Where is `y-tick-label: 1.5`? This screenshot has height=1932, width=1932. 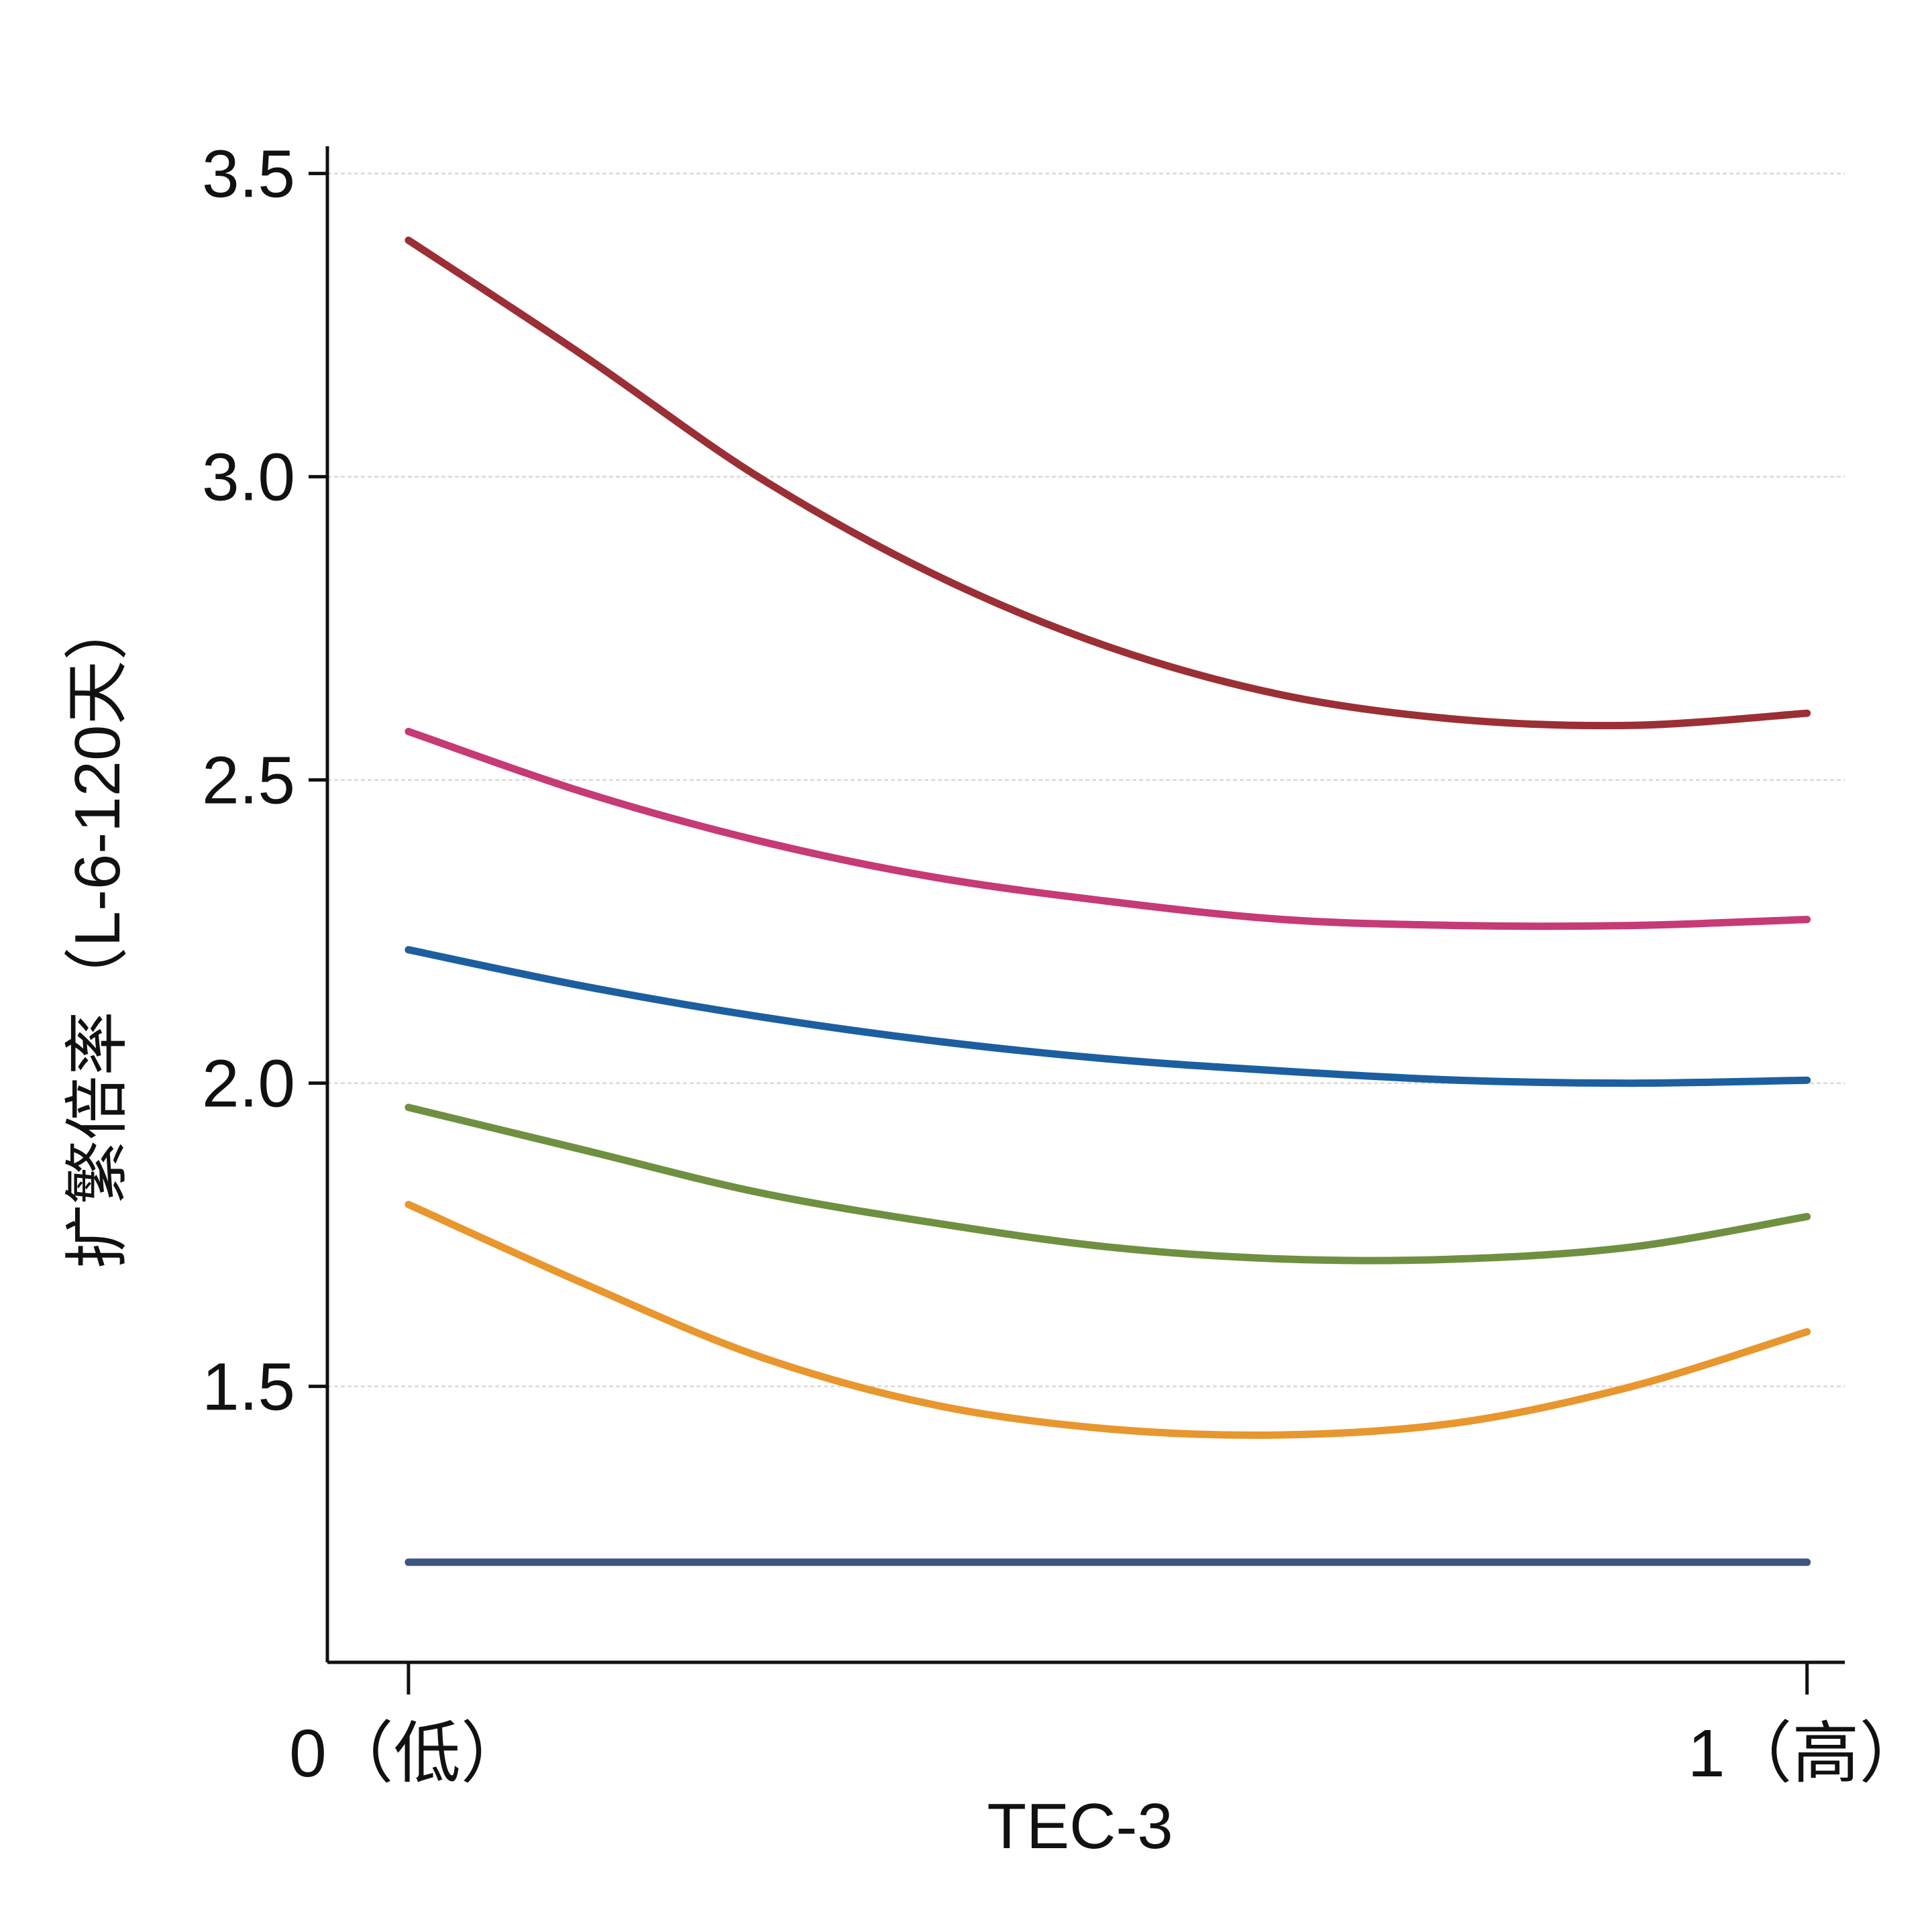 y-tick-label: 1.5 is located at coordinates (248, 1387).